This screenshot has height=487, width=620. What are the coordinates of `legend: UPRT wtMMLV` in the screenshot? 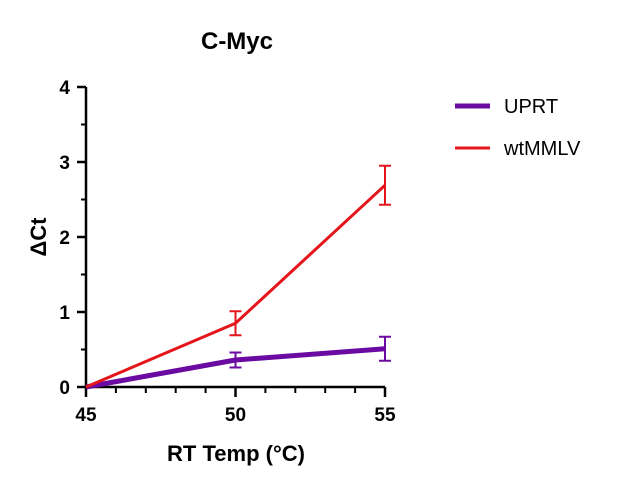 It's located at (518, 128).